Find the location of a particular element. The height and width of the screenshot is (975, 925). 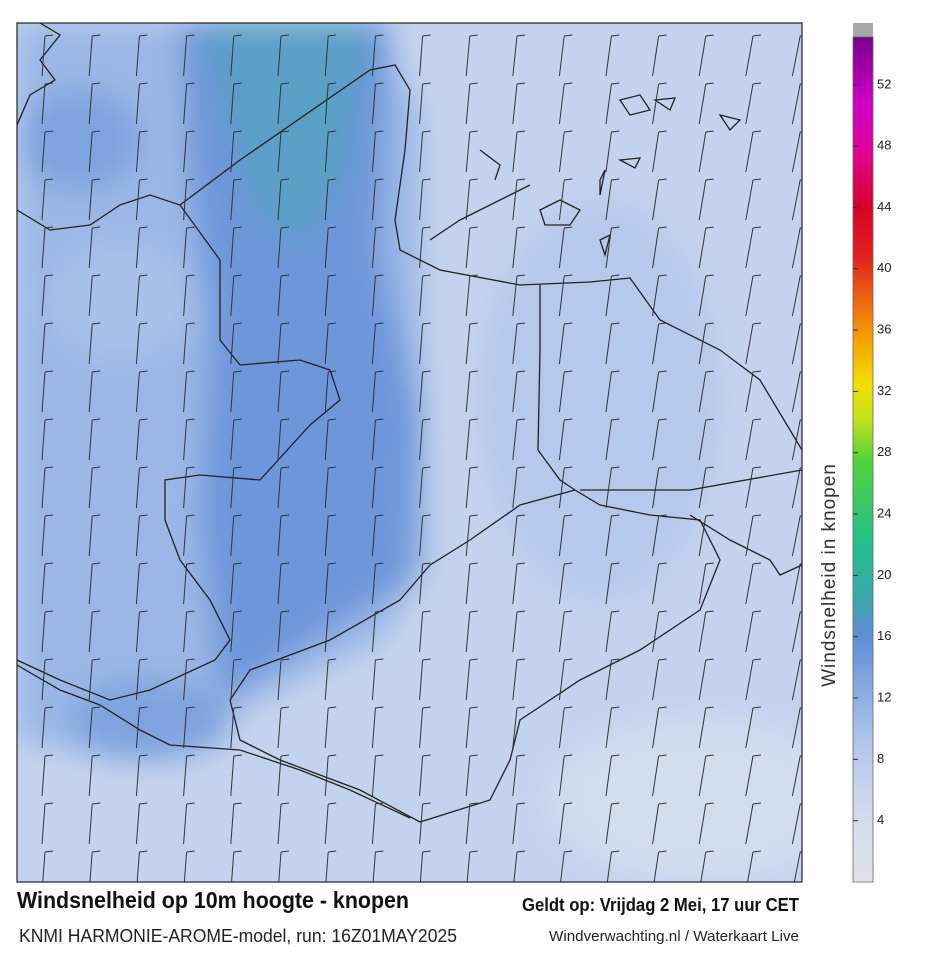

colorbar-tick-label: 48 is located at coordinates (884, 145).